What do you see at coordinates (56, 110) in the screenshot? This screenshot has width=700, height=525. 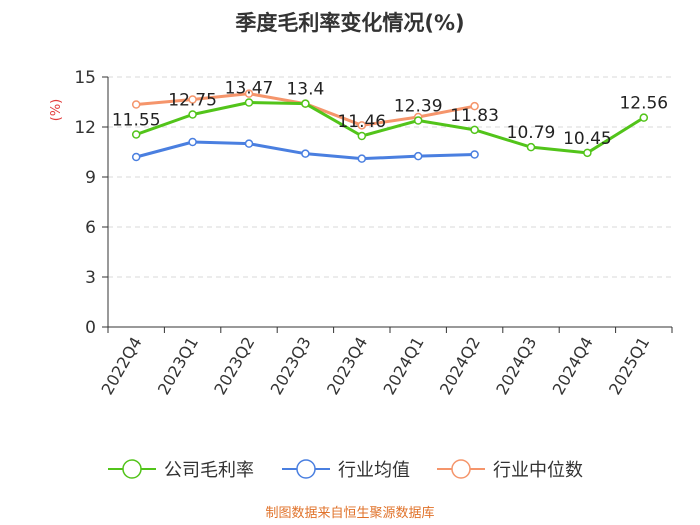 I see `y-axis-label: (%)` at bounding box center [56, 110].